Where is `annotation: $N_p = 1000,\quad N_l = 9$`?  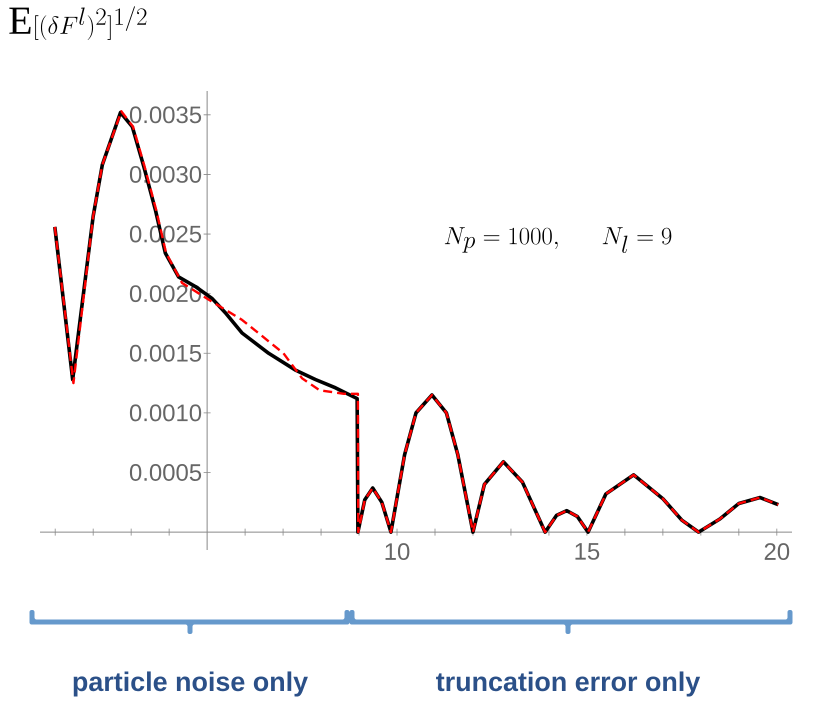
annotation: $N_p = 1000,\quad N_l = 9$ is located at coordinates (558, 240).